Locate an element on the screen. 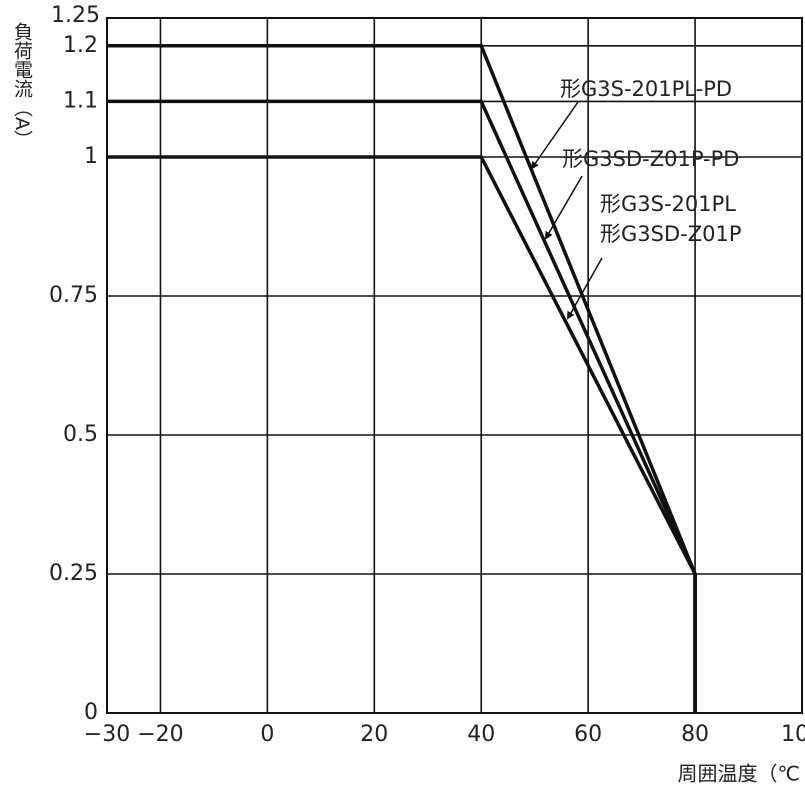 Image resolution: width=805 pixels, height=789 pixels. series-label: 形G3S-201PL-PD is located at coordinates (646, 89).